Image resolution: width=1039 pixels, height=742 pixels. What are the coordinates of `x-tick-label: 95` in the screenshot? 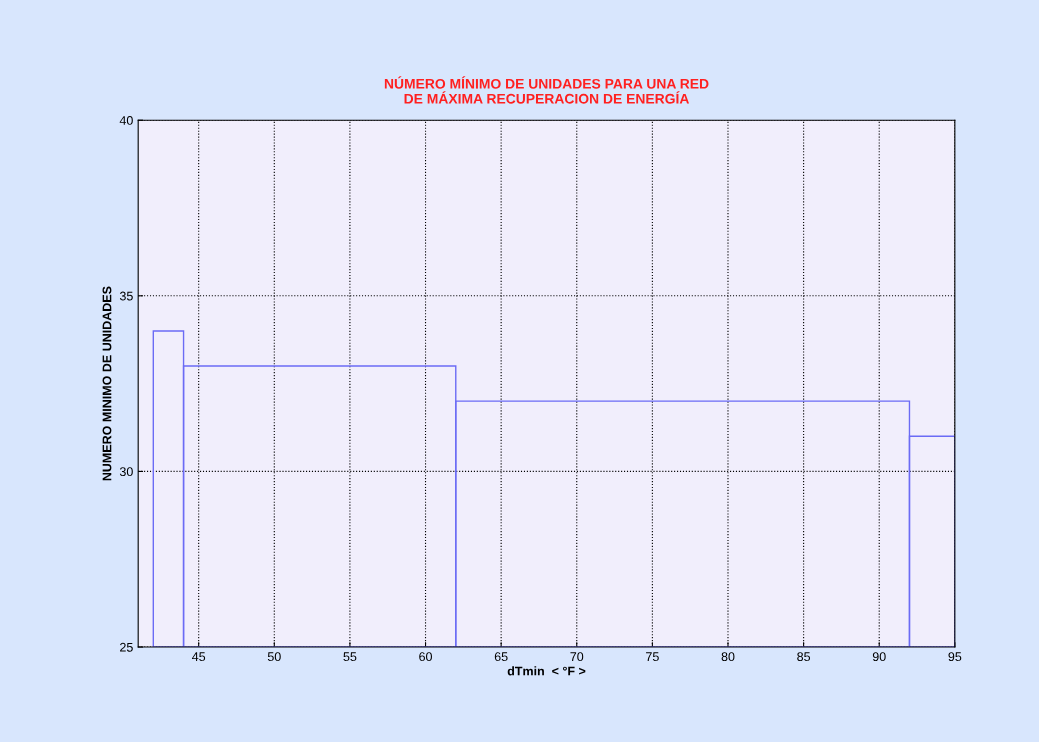 It's located at (955, 657).